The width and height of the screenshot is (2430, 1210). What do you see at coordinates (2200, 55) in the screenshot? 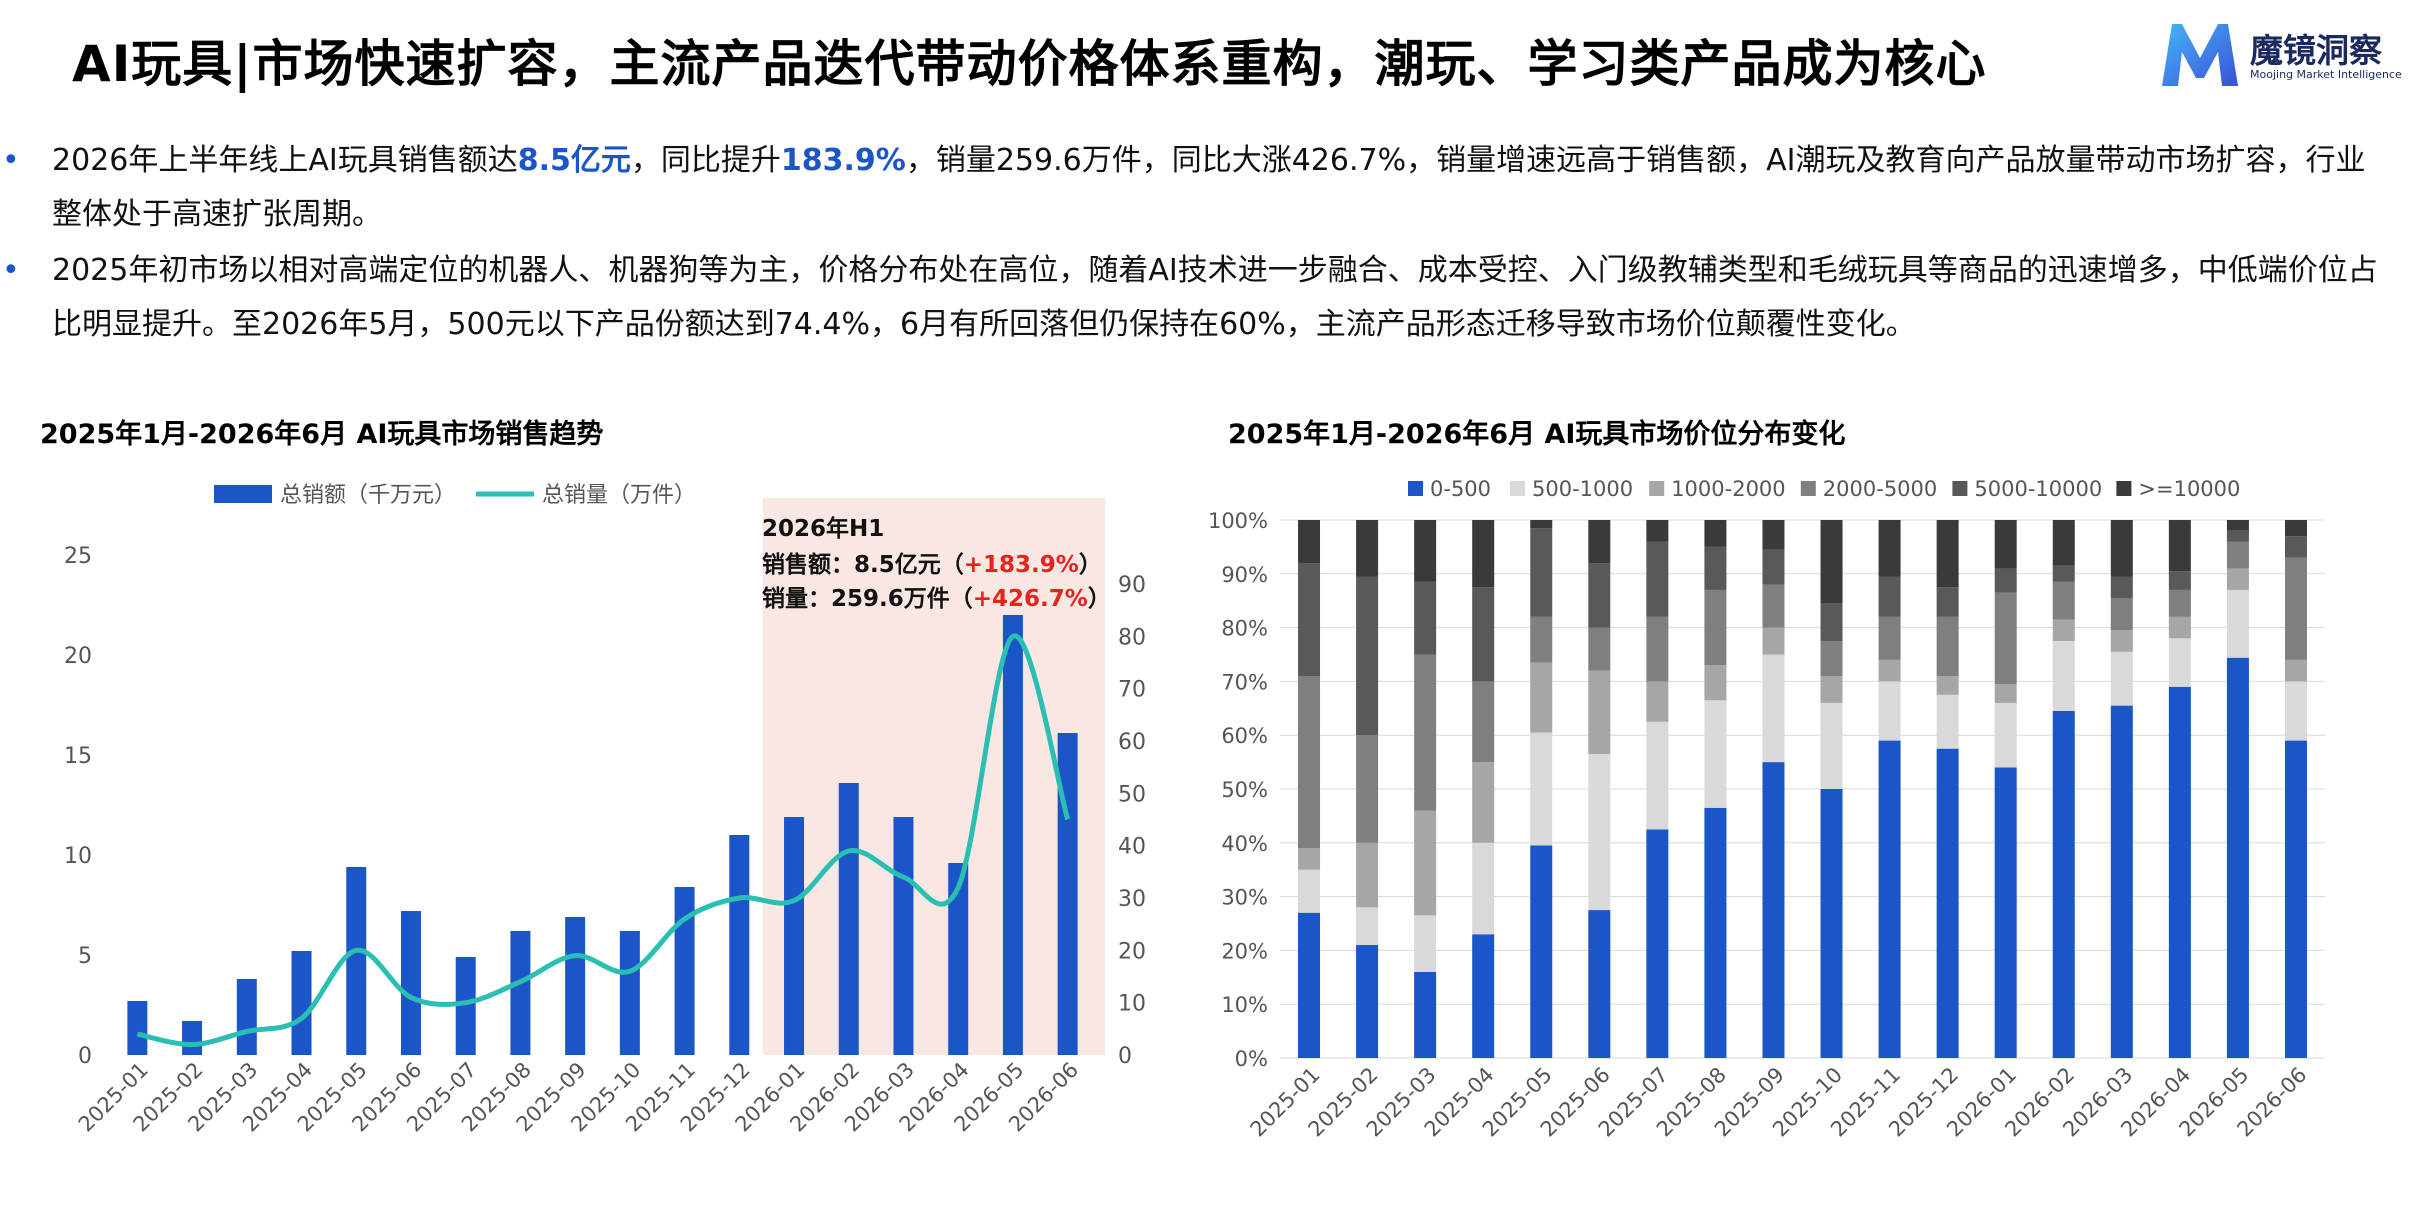
I see `logo-mark-icon` at bounding box center [2200, 55].